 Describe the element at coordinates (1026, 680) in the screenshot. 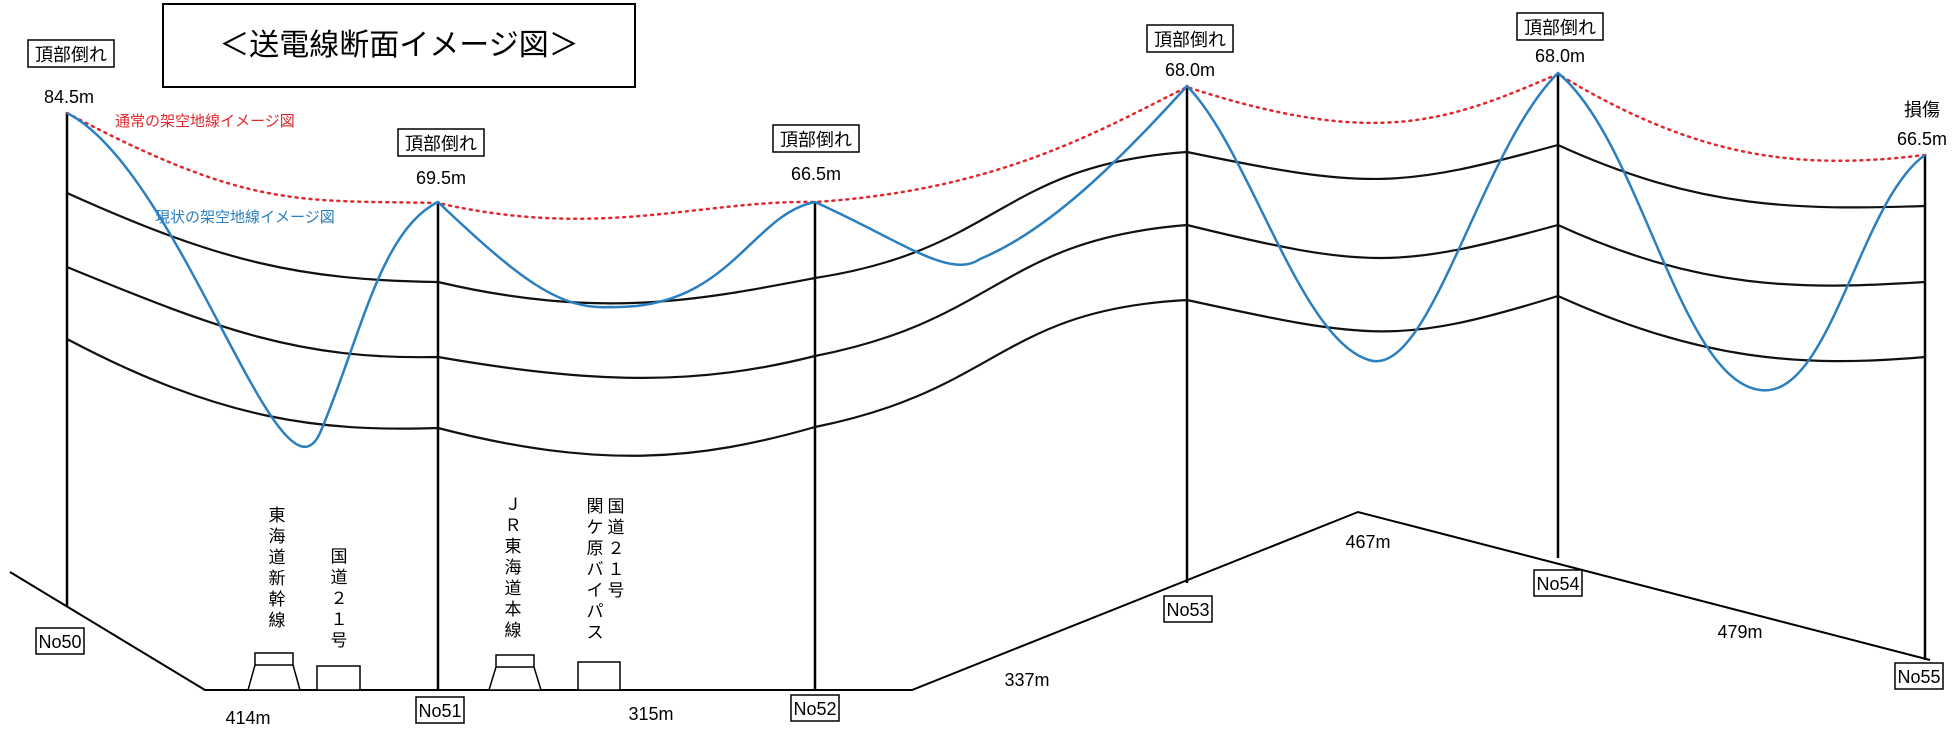

I see `span-no52-no53: 337m` at that location.